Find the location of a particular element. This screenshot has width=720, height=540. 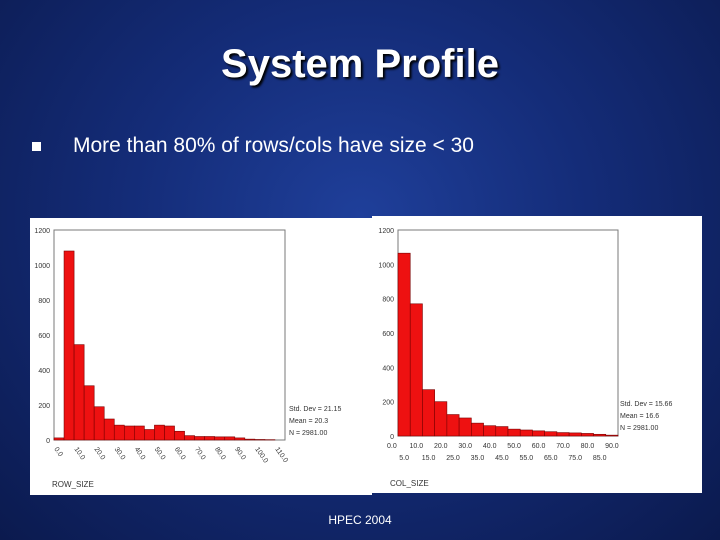

square-bullet-icon is located at coordinates (36, 146).